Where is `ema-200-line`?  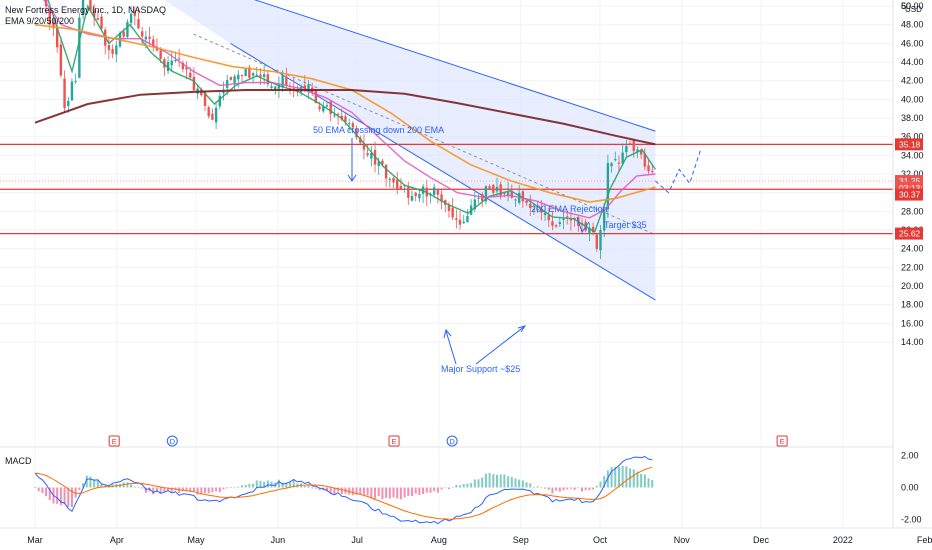
ema-200-line is located at coordinates (345, 117).